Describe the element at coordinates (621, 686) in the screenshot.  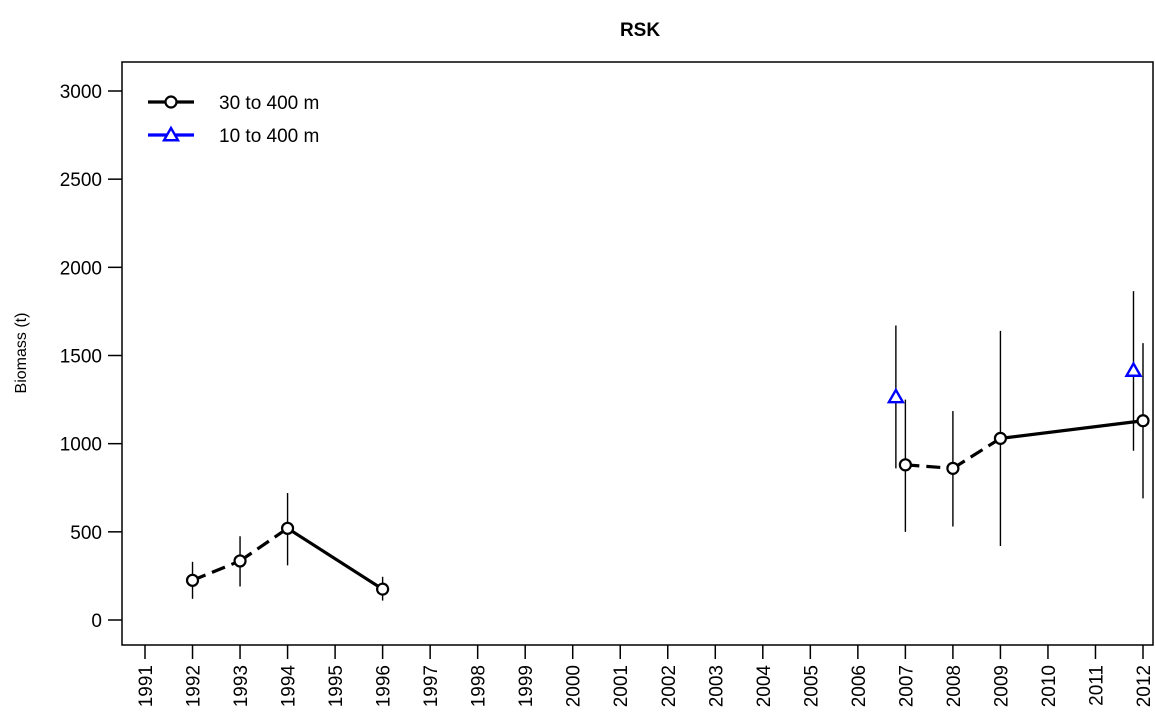
I see `x-tick-label: 2001` at that location.